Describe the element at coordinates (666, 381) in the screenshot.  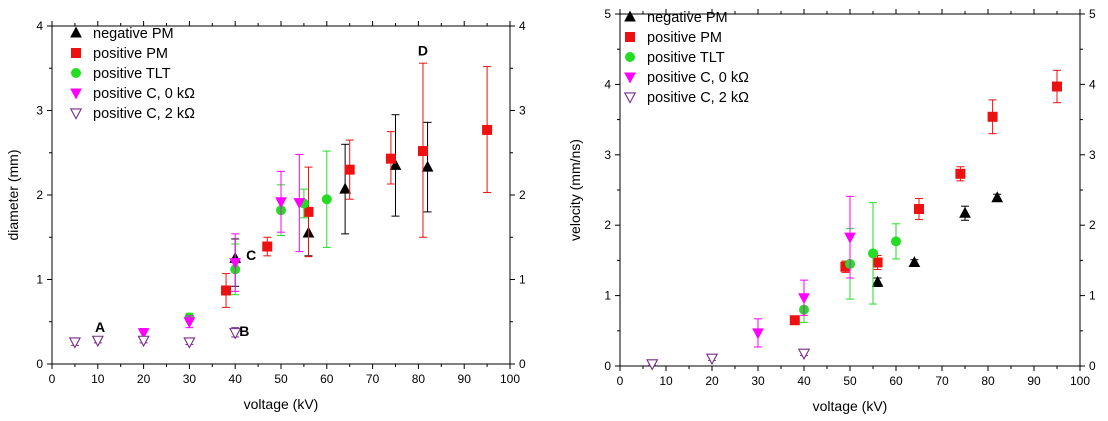
I see `x-tick-label: 10` at that location.